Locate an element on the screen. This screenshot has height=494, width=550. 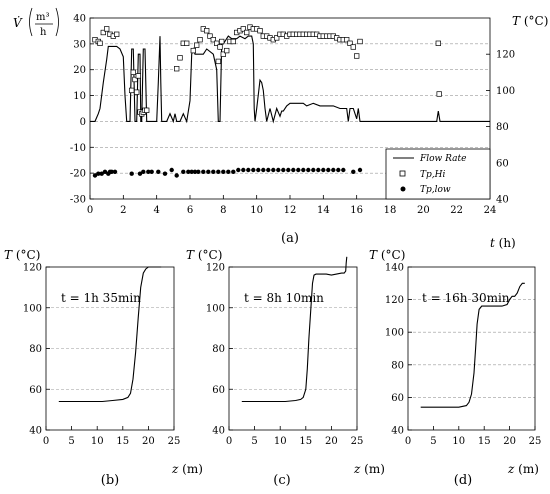
left-tick-label: 10 is located at coordinates (79, 96).